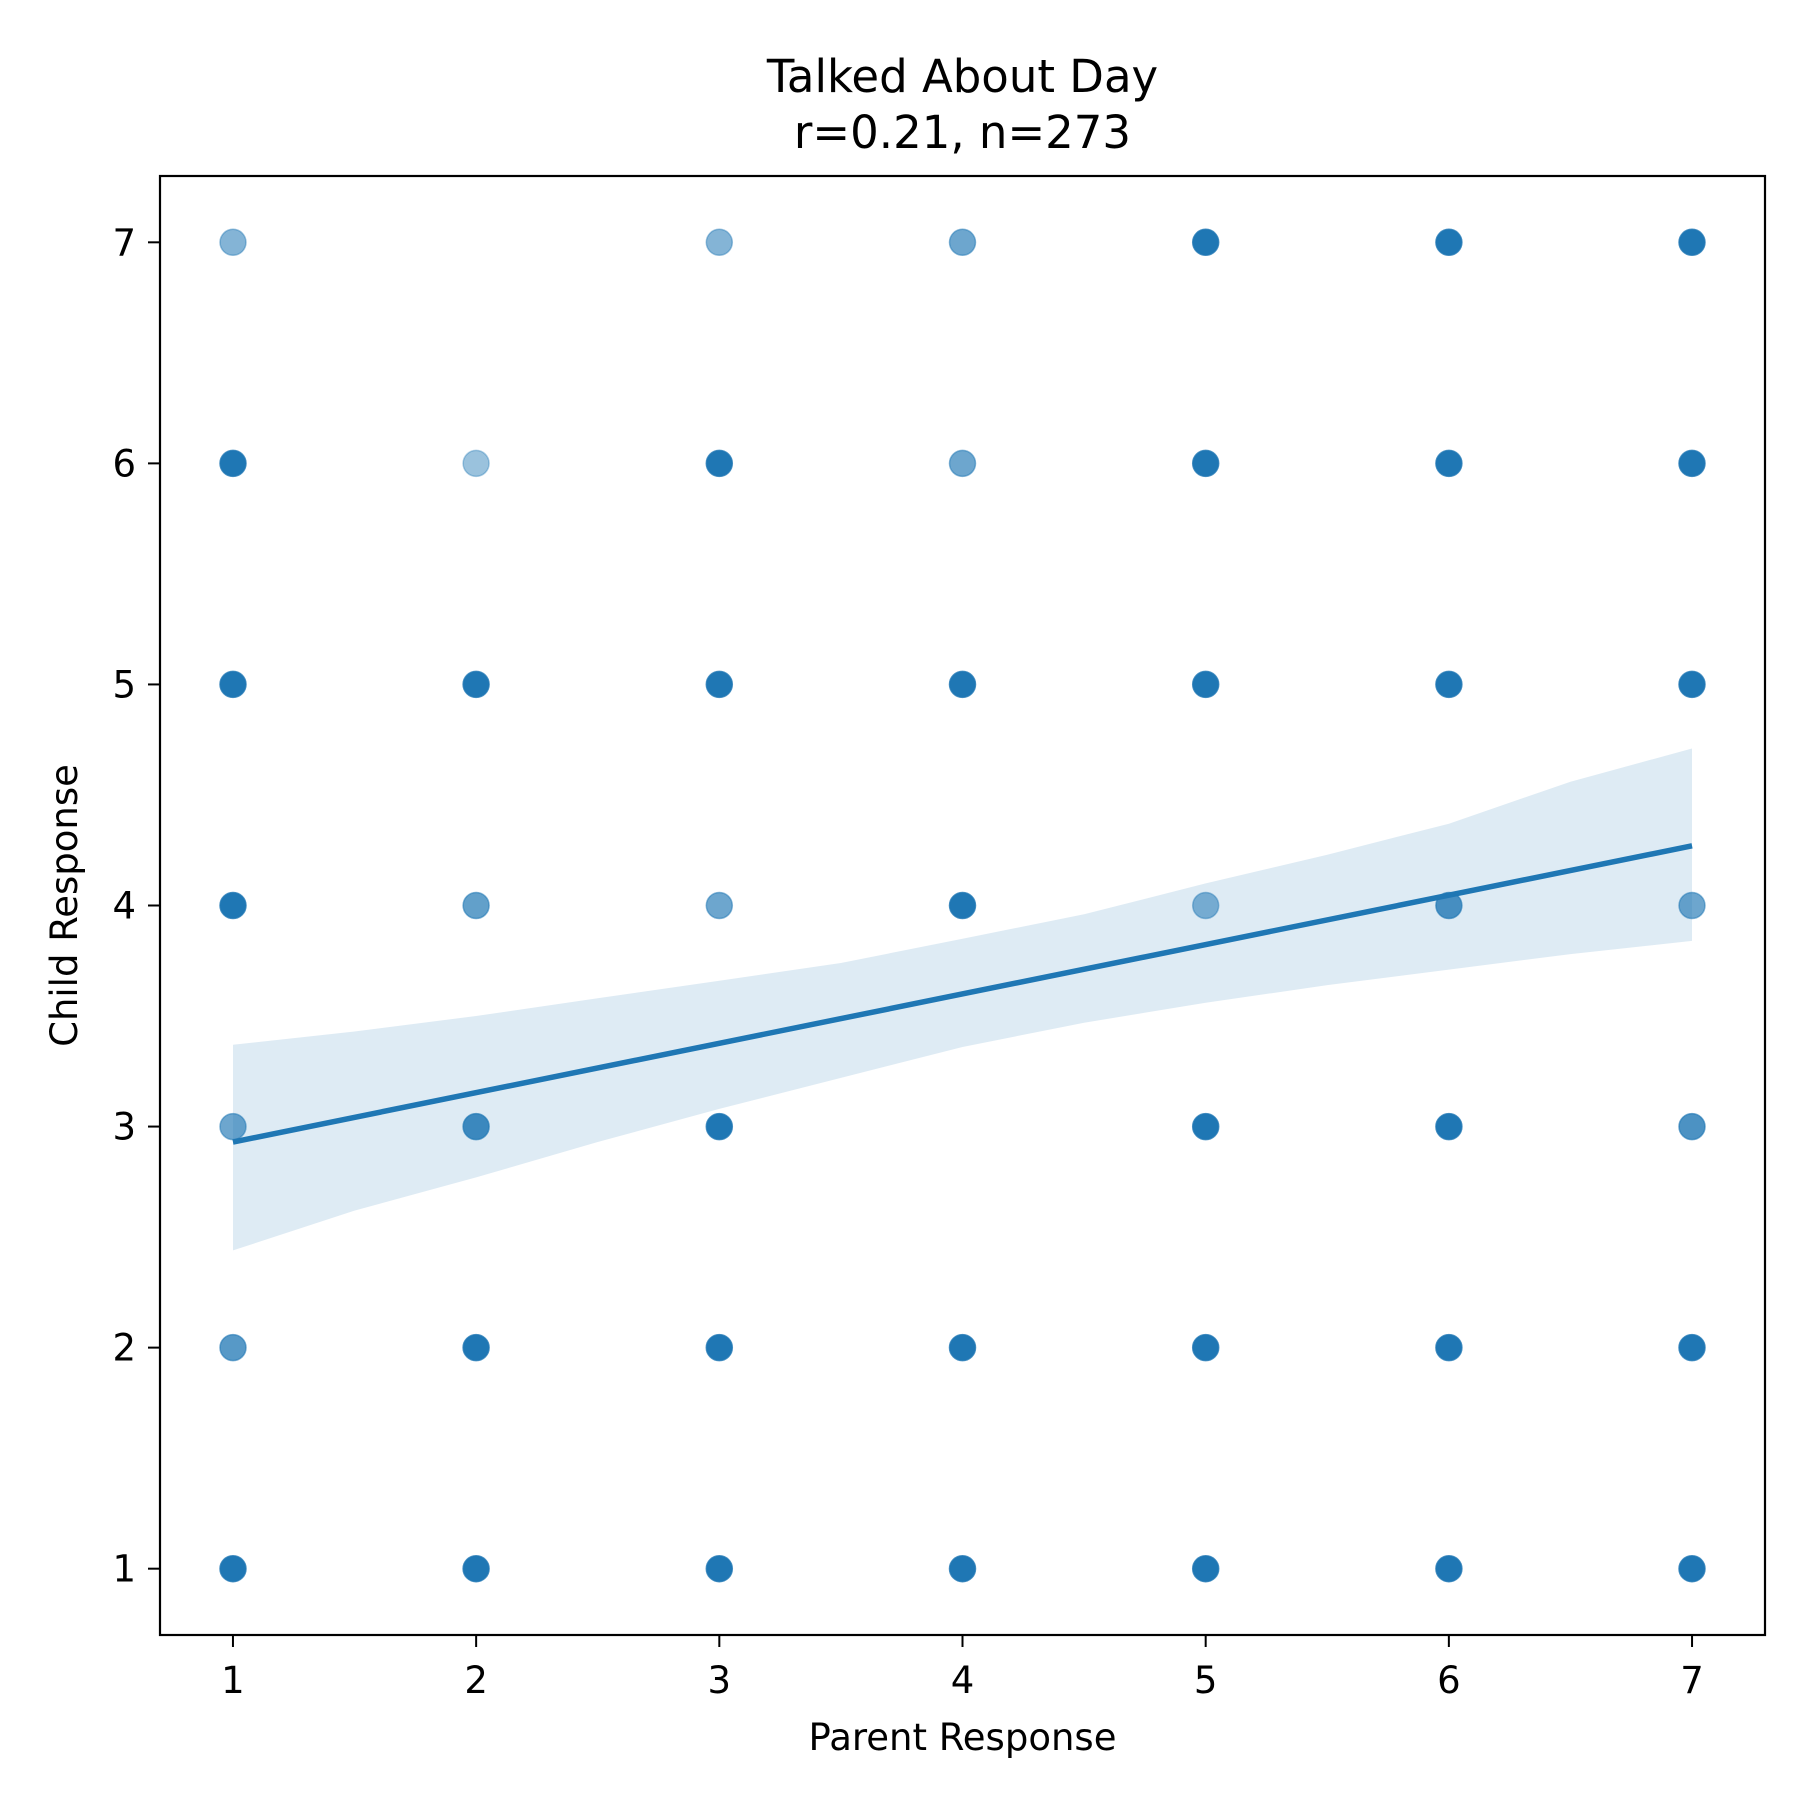  What do you see at coordinates (124, 1127) in the screenshot?
I see `y-tick-label: 3` at bounding box center [124, 1127].